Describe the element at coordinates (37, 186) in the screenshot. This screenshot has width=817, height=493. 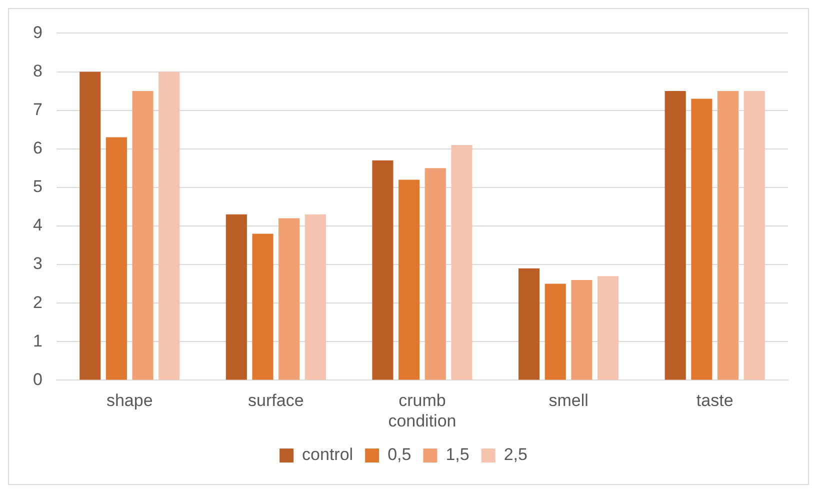
I see `y-tick-label: 5` at that location.